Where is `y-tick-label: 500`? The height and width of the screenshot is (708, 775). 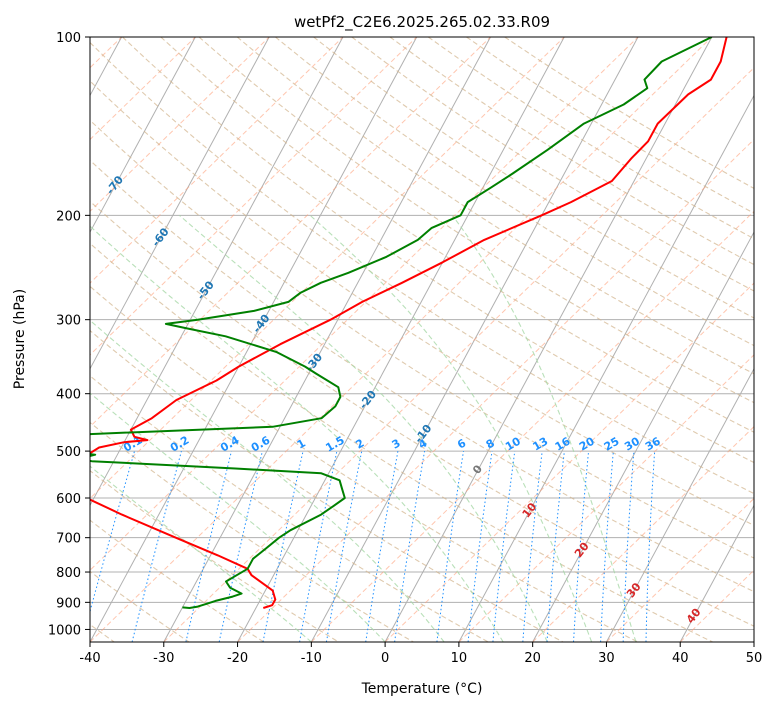
y-tick-label: 500 is located at coordinates (68, 452).